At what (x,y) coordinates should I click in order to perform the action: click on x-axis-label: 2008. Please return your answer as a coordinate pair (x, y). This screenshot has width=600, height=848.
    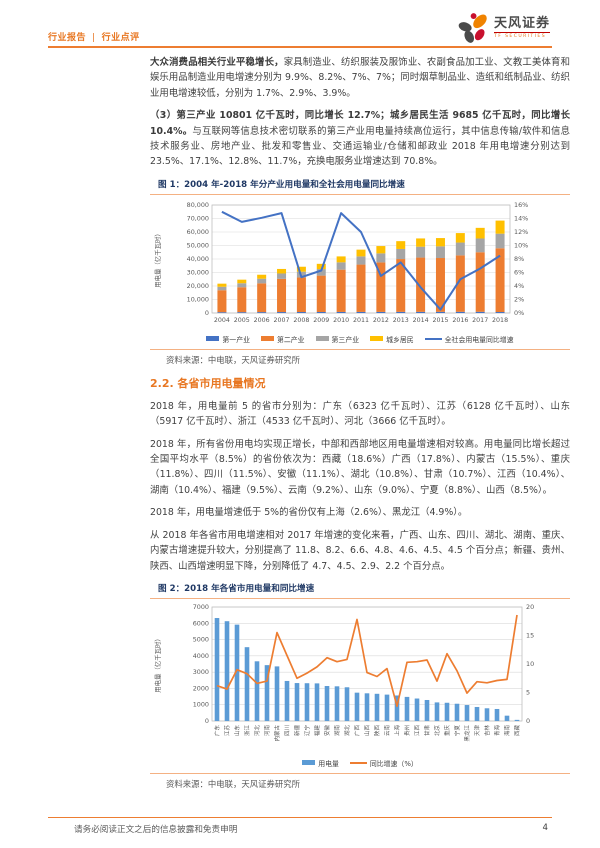
    Looking at the image, I should click on (301, 320).